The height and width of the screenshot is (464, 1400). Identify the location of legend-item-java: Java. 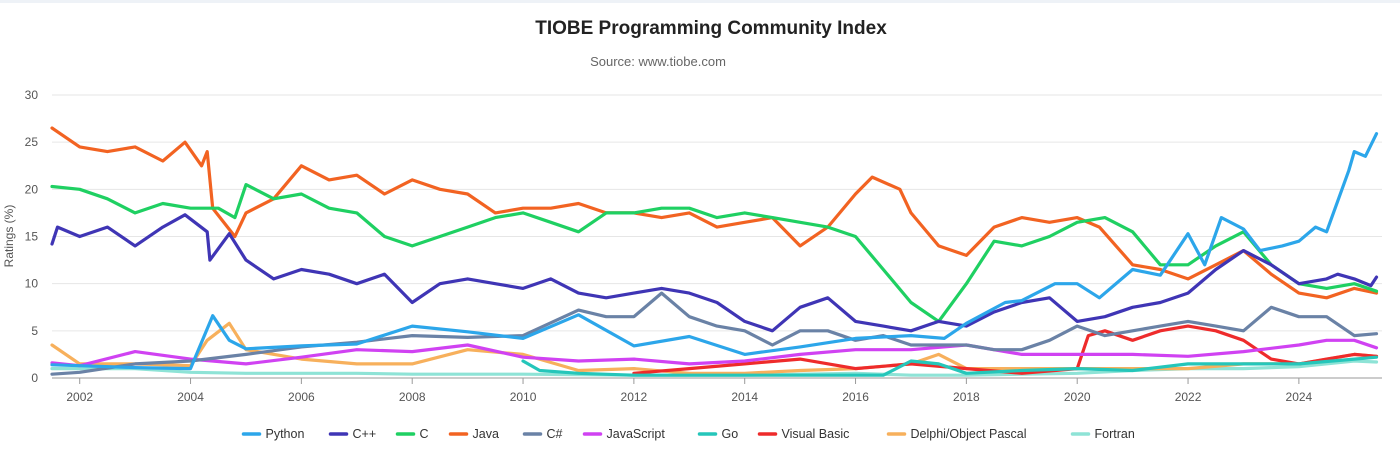
(473, 434).